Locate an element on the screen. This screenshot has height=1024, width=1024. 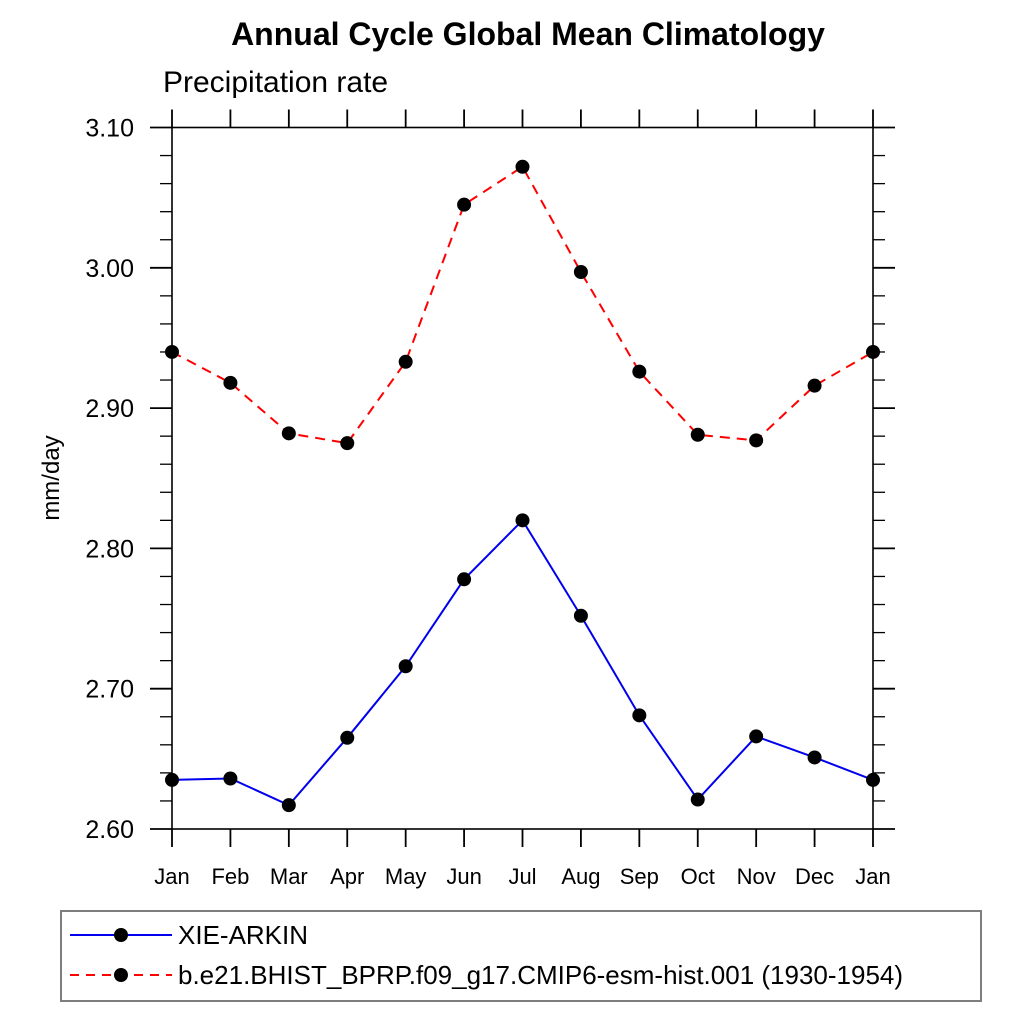
y-tick-label: 2.80 is located at coordinates (109, 549).